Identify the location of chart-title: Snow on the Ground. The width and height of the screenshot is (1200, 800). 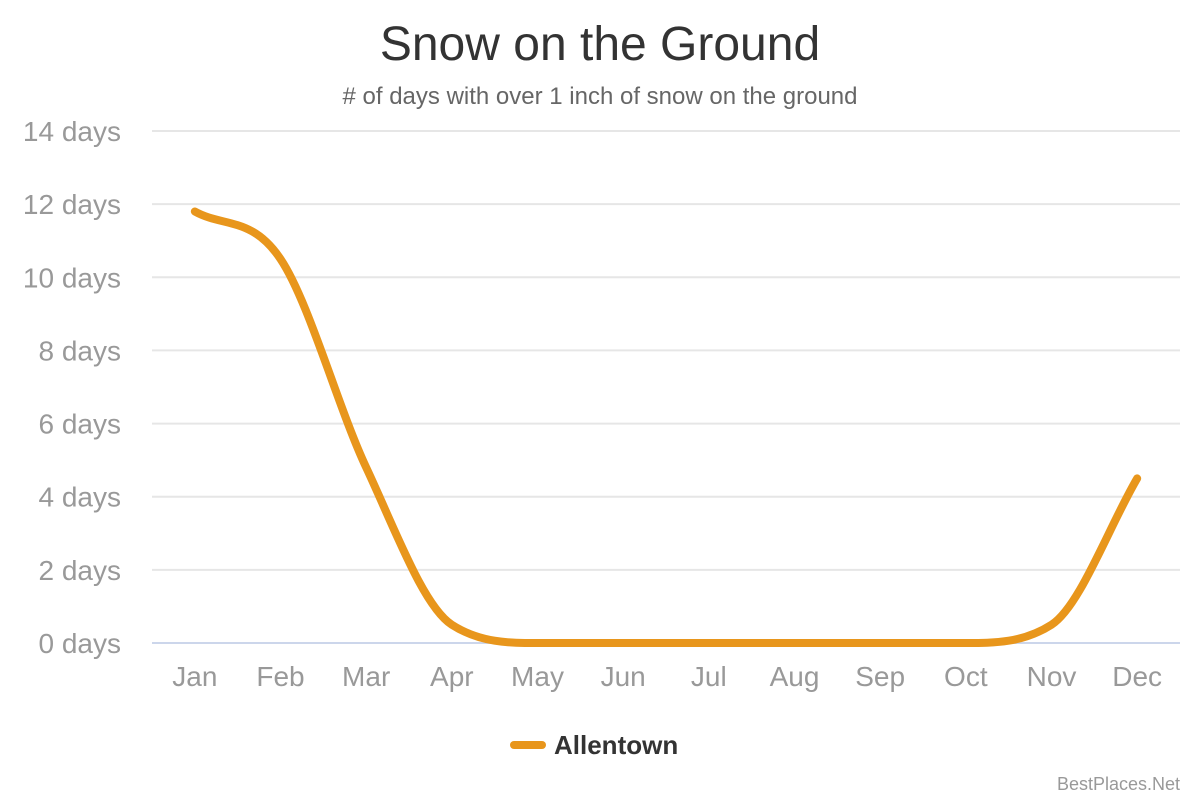
(600, 44).